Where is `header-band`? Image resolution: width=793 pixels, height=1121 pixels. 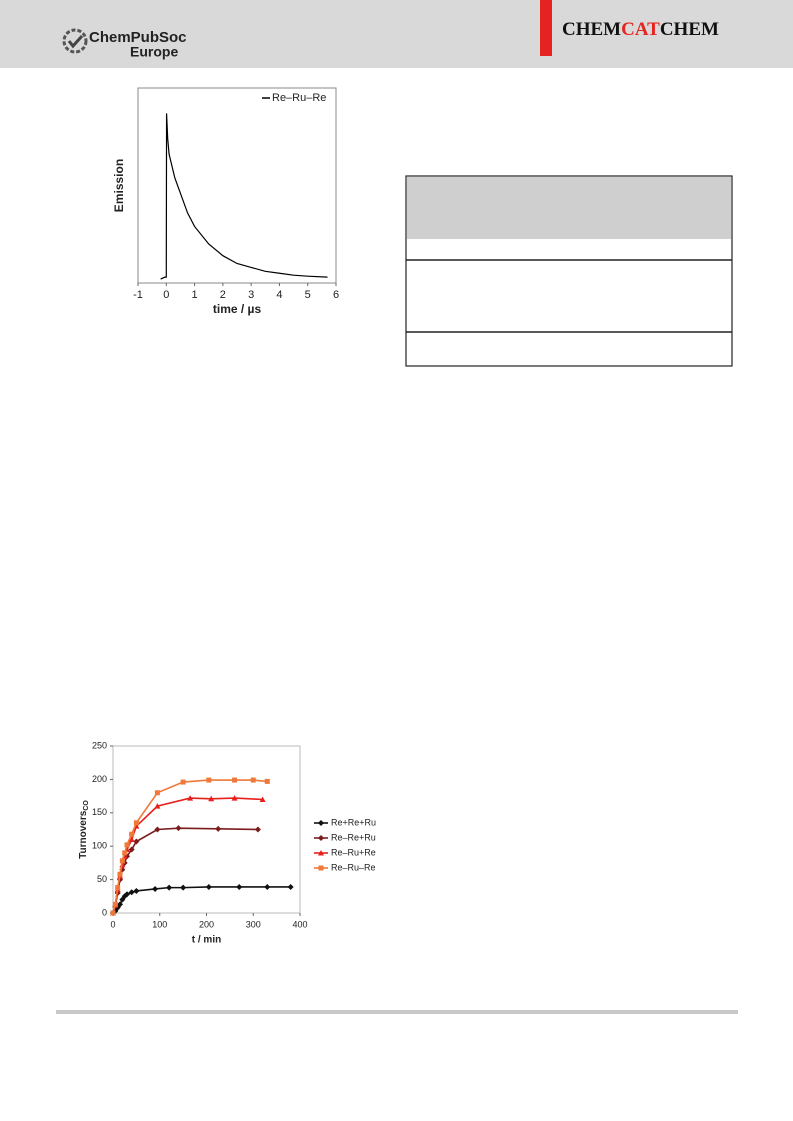
header-band is located at coordinates (396, 34).